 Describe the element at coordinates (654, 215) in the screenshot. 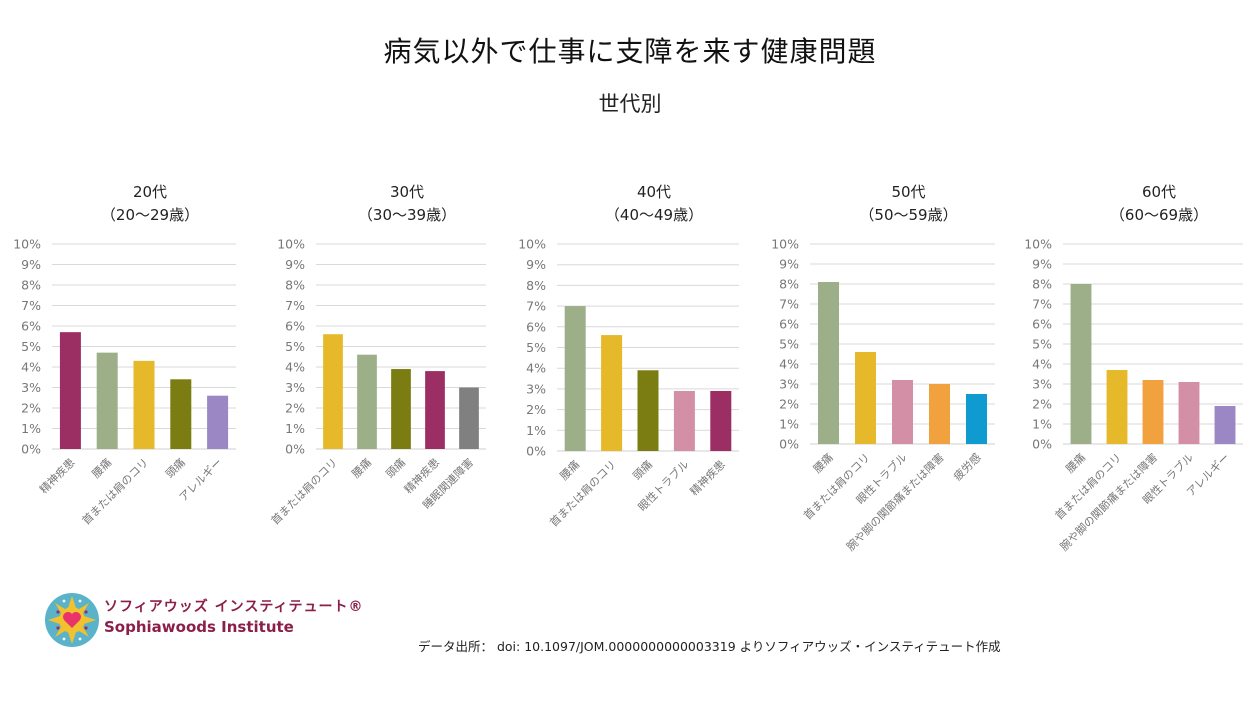

I see `panel-subtitle: （40～49歳）` at that location.